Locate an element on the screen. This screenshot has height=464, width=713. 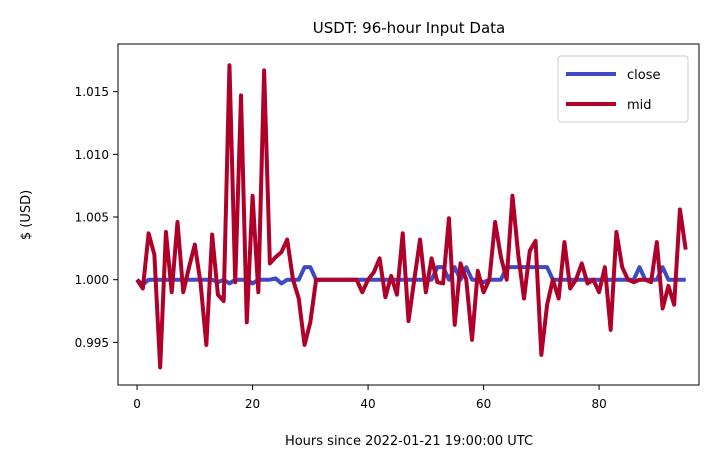
legend: close mid is located at coordinates (623, 89).